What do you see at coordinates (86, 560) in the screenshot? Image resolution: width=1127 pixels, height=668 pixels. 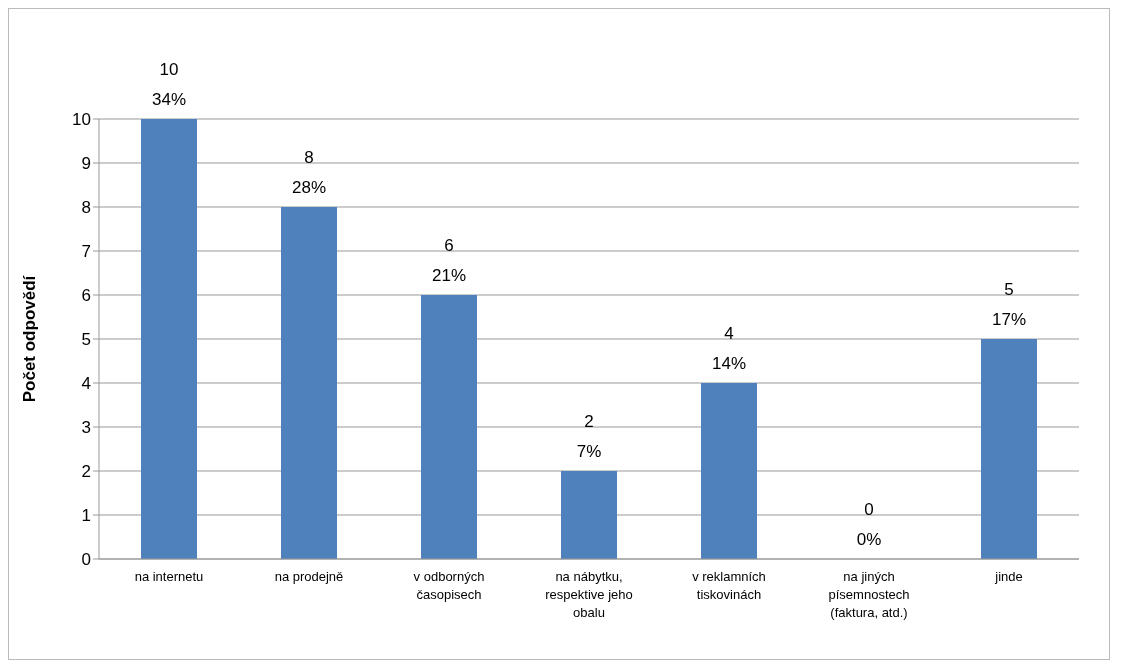 I see `y-tick-label: 0` at bounding box center [86, 560].